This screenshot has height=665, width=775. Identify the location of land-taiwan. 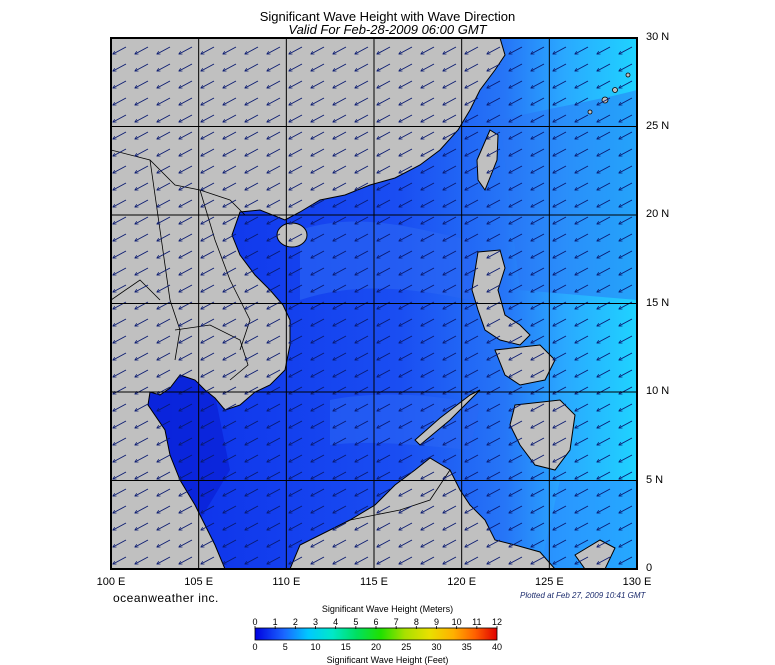
(487, 160).